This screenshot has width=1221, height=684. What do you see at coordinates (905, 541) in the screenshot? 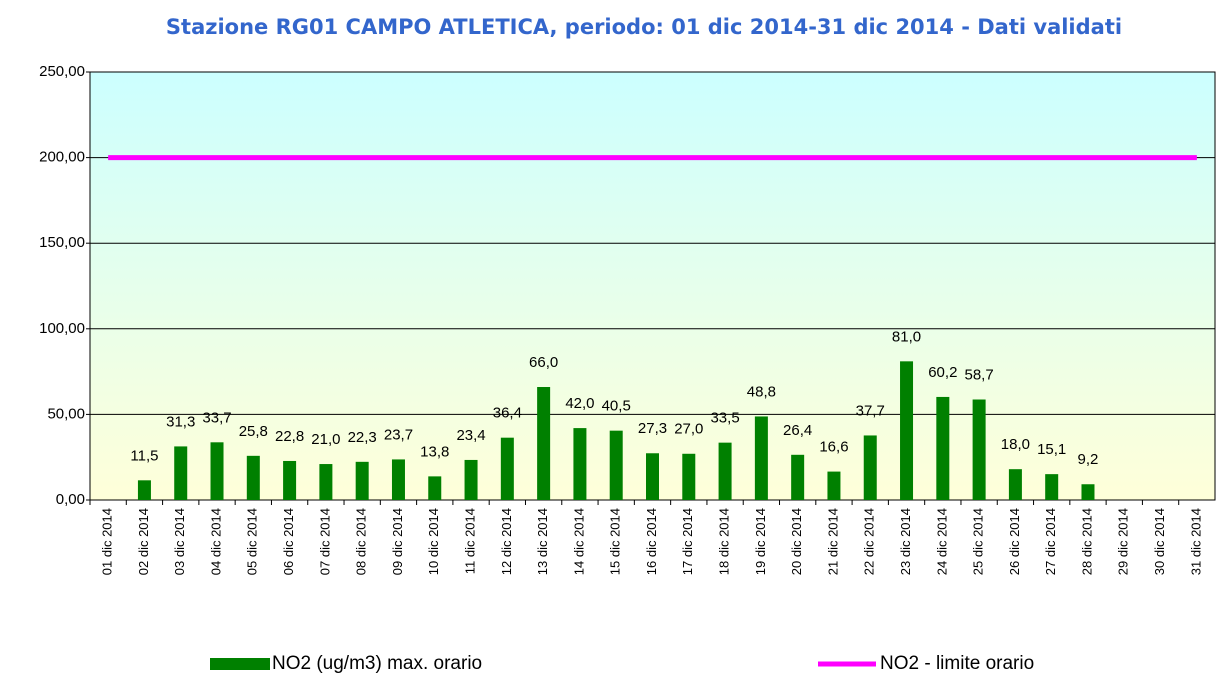
I see `x-tick-label: 23 dic 2014` at bounding box center [905, 541].